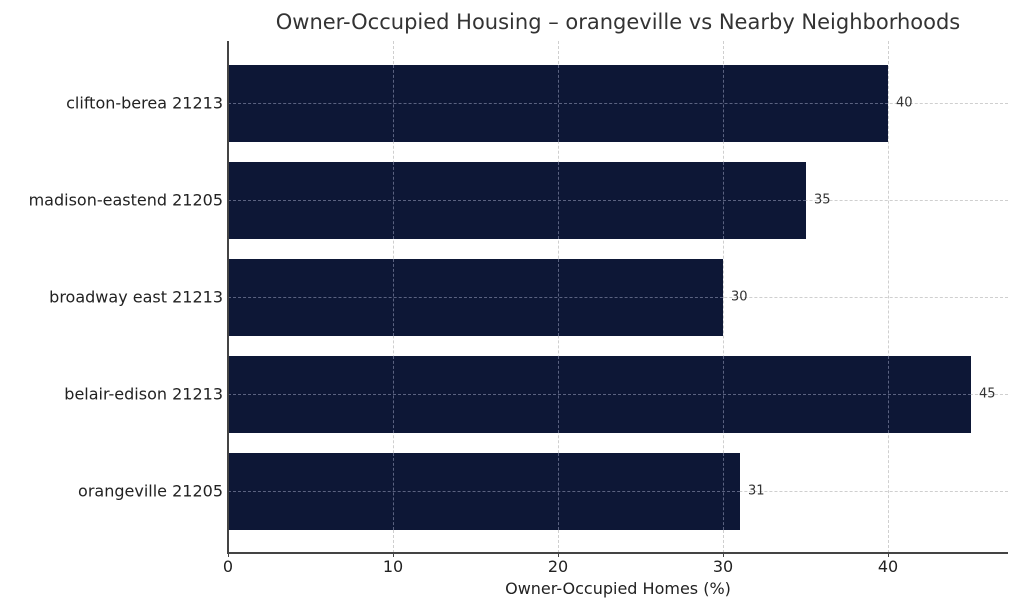  I want to click on y-tick-label-madison-eastend: madison-eastend 21205, so click(125, 200).